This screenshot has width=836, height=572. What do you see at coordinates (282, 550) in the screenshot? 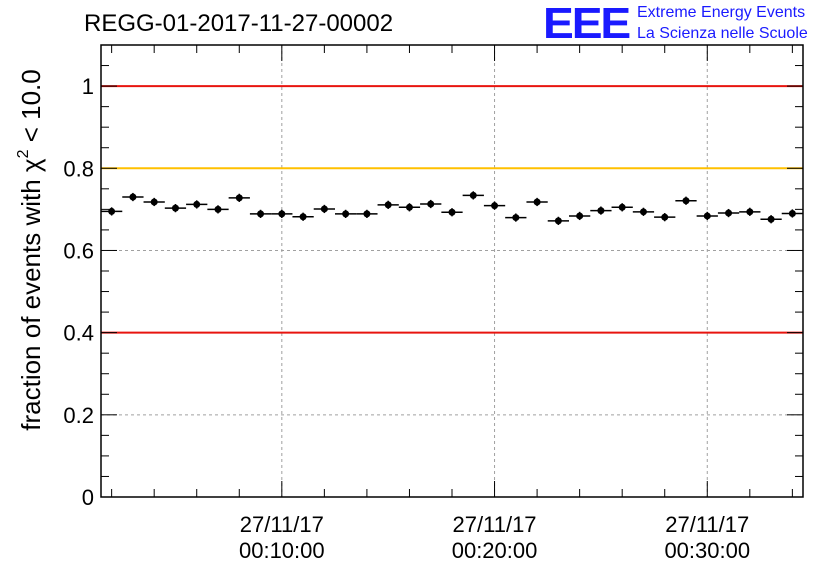
I see `x-tick-label-time: 00:10:00` at bounding box center [282, 550].